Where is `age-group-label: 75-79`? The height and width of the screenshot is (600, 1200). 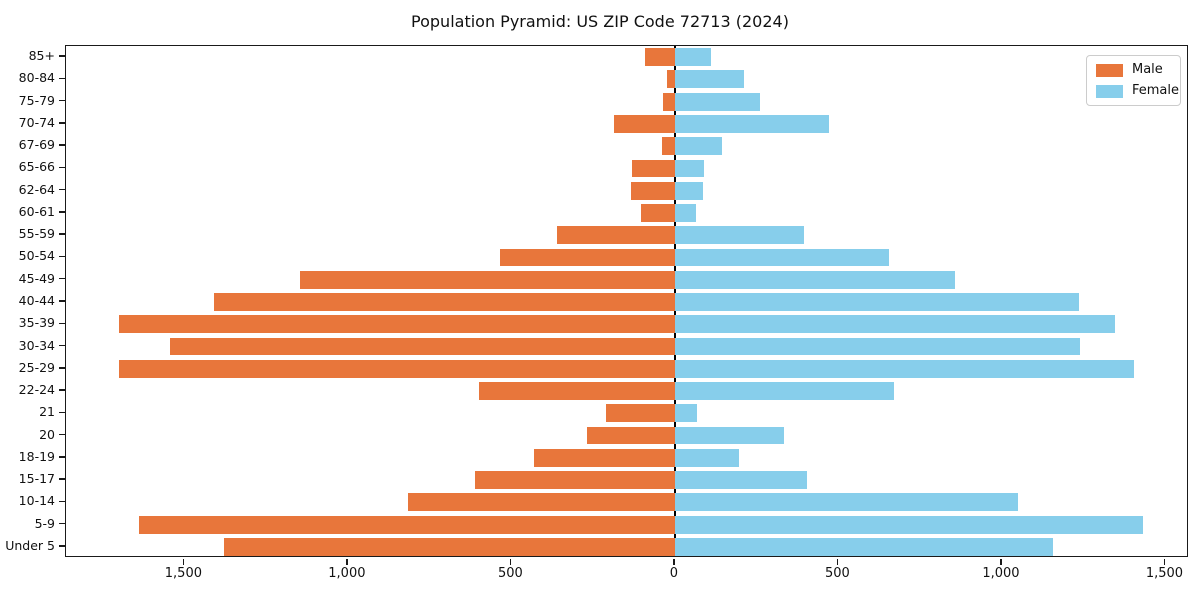
age-group-label: 75-79 is located at coordinates (36, 100).